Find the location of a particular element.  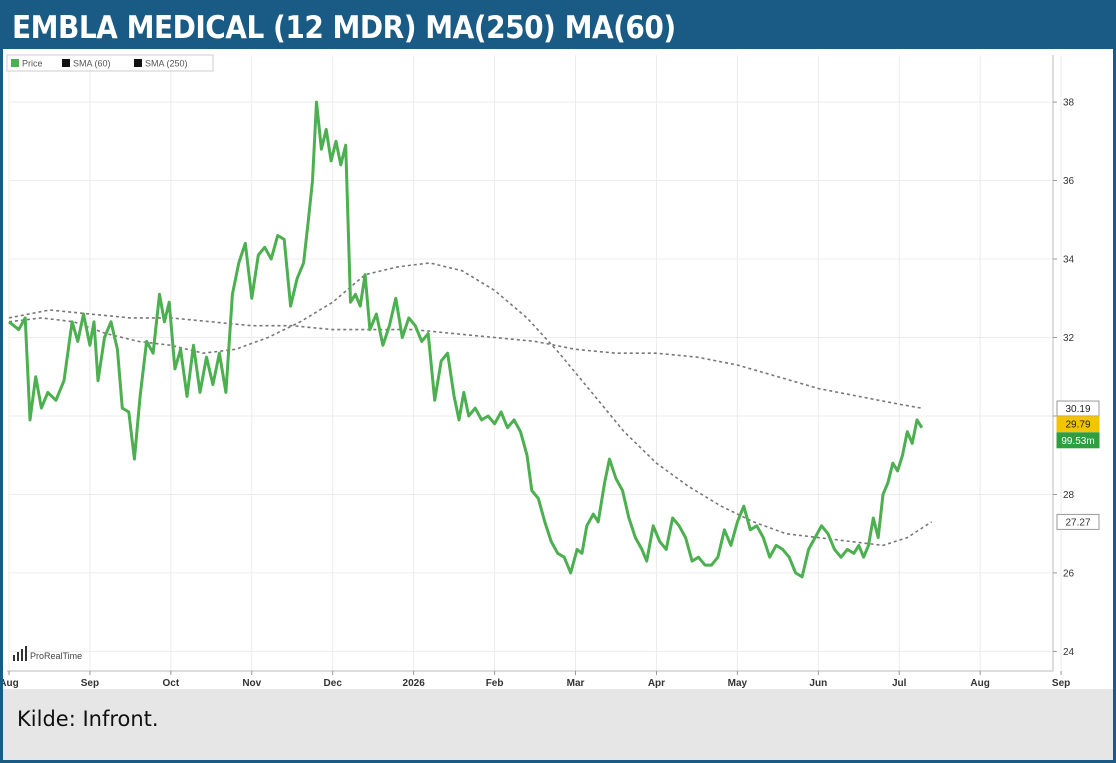

y-tick-label: 34 is located at coordinates (1069, 260).